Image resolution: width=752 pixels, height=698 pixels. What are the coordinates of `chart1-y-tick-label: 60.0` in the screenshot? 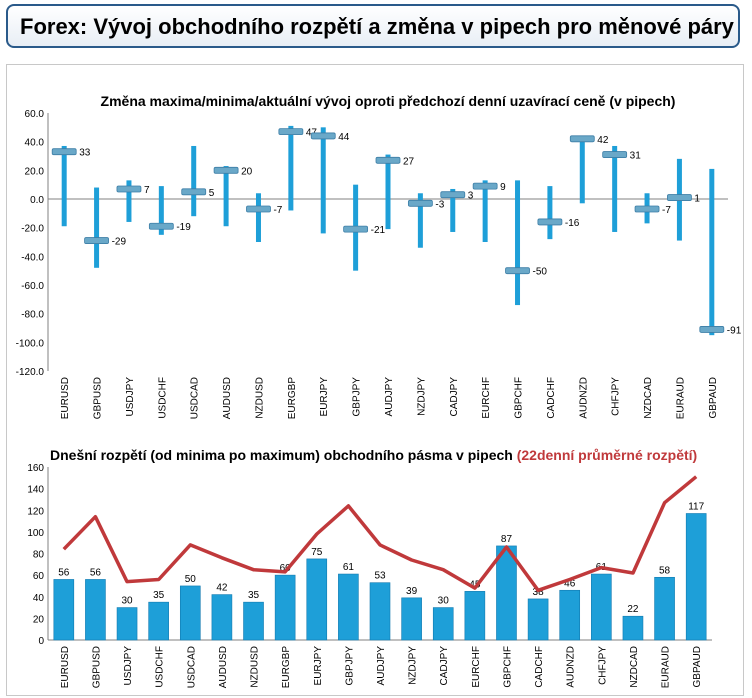 It's located at (35, 114).